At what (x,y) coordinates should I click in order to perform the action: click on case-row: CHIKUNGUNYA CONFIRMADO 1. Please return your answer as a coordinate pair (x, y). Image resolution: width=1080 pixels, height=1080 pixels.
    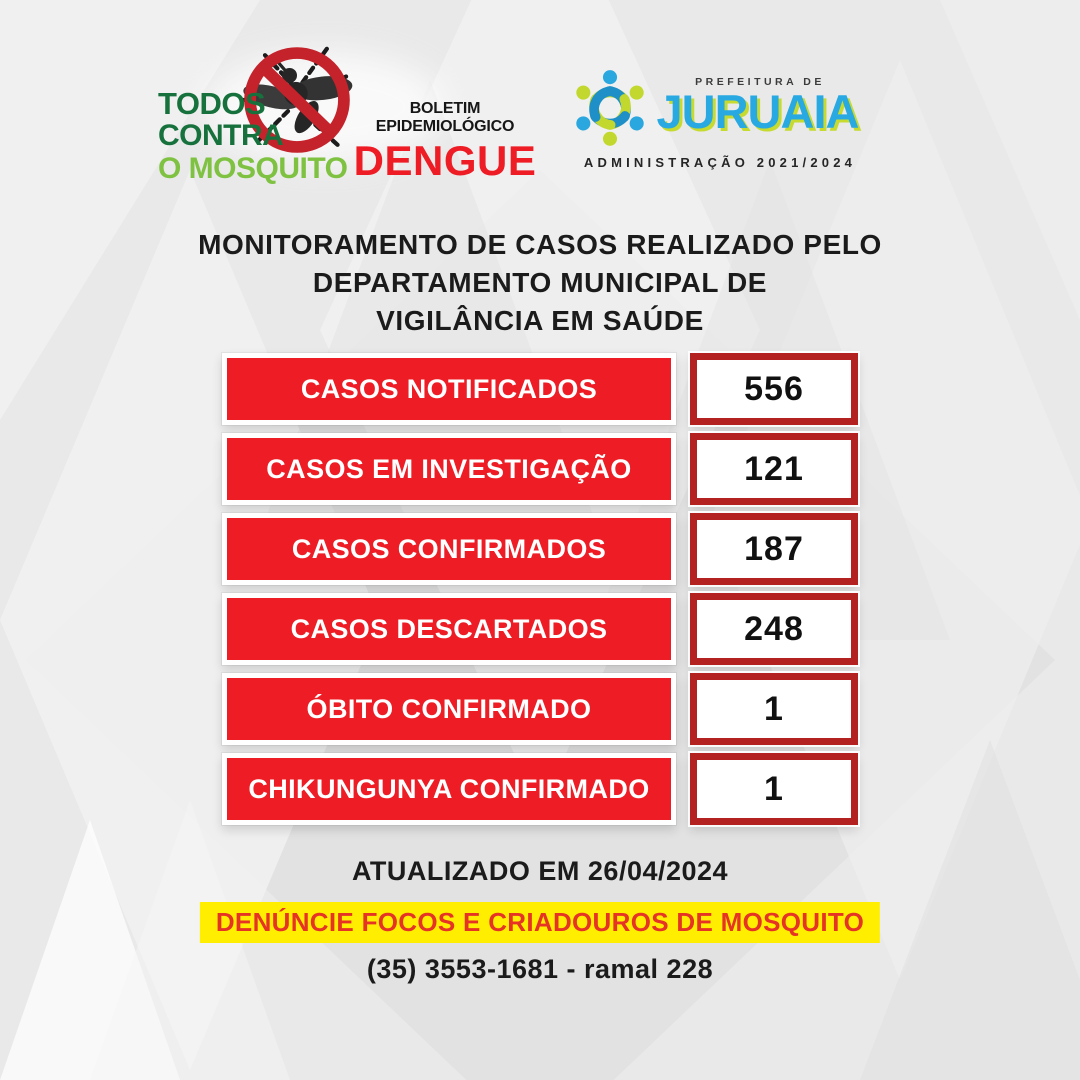
    Looking at the image, I should click on (540, 789).